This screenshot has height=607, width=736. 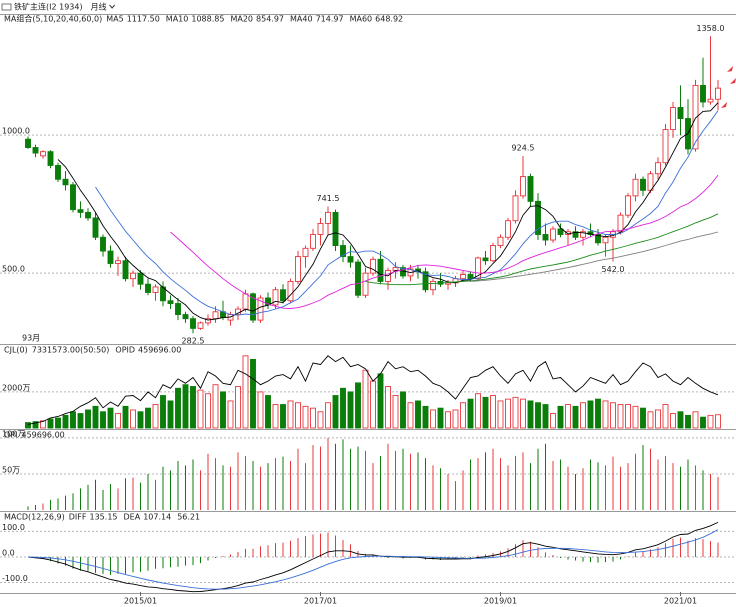 I want to click on legend-entry: DIFF, so click(x=78, y=517).